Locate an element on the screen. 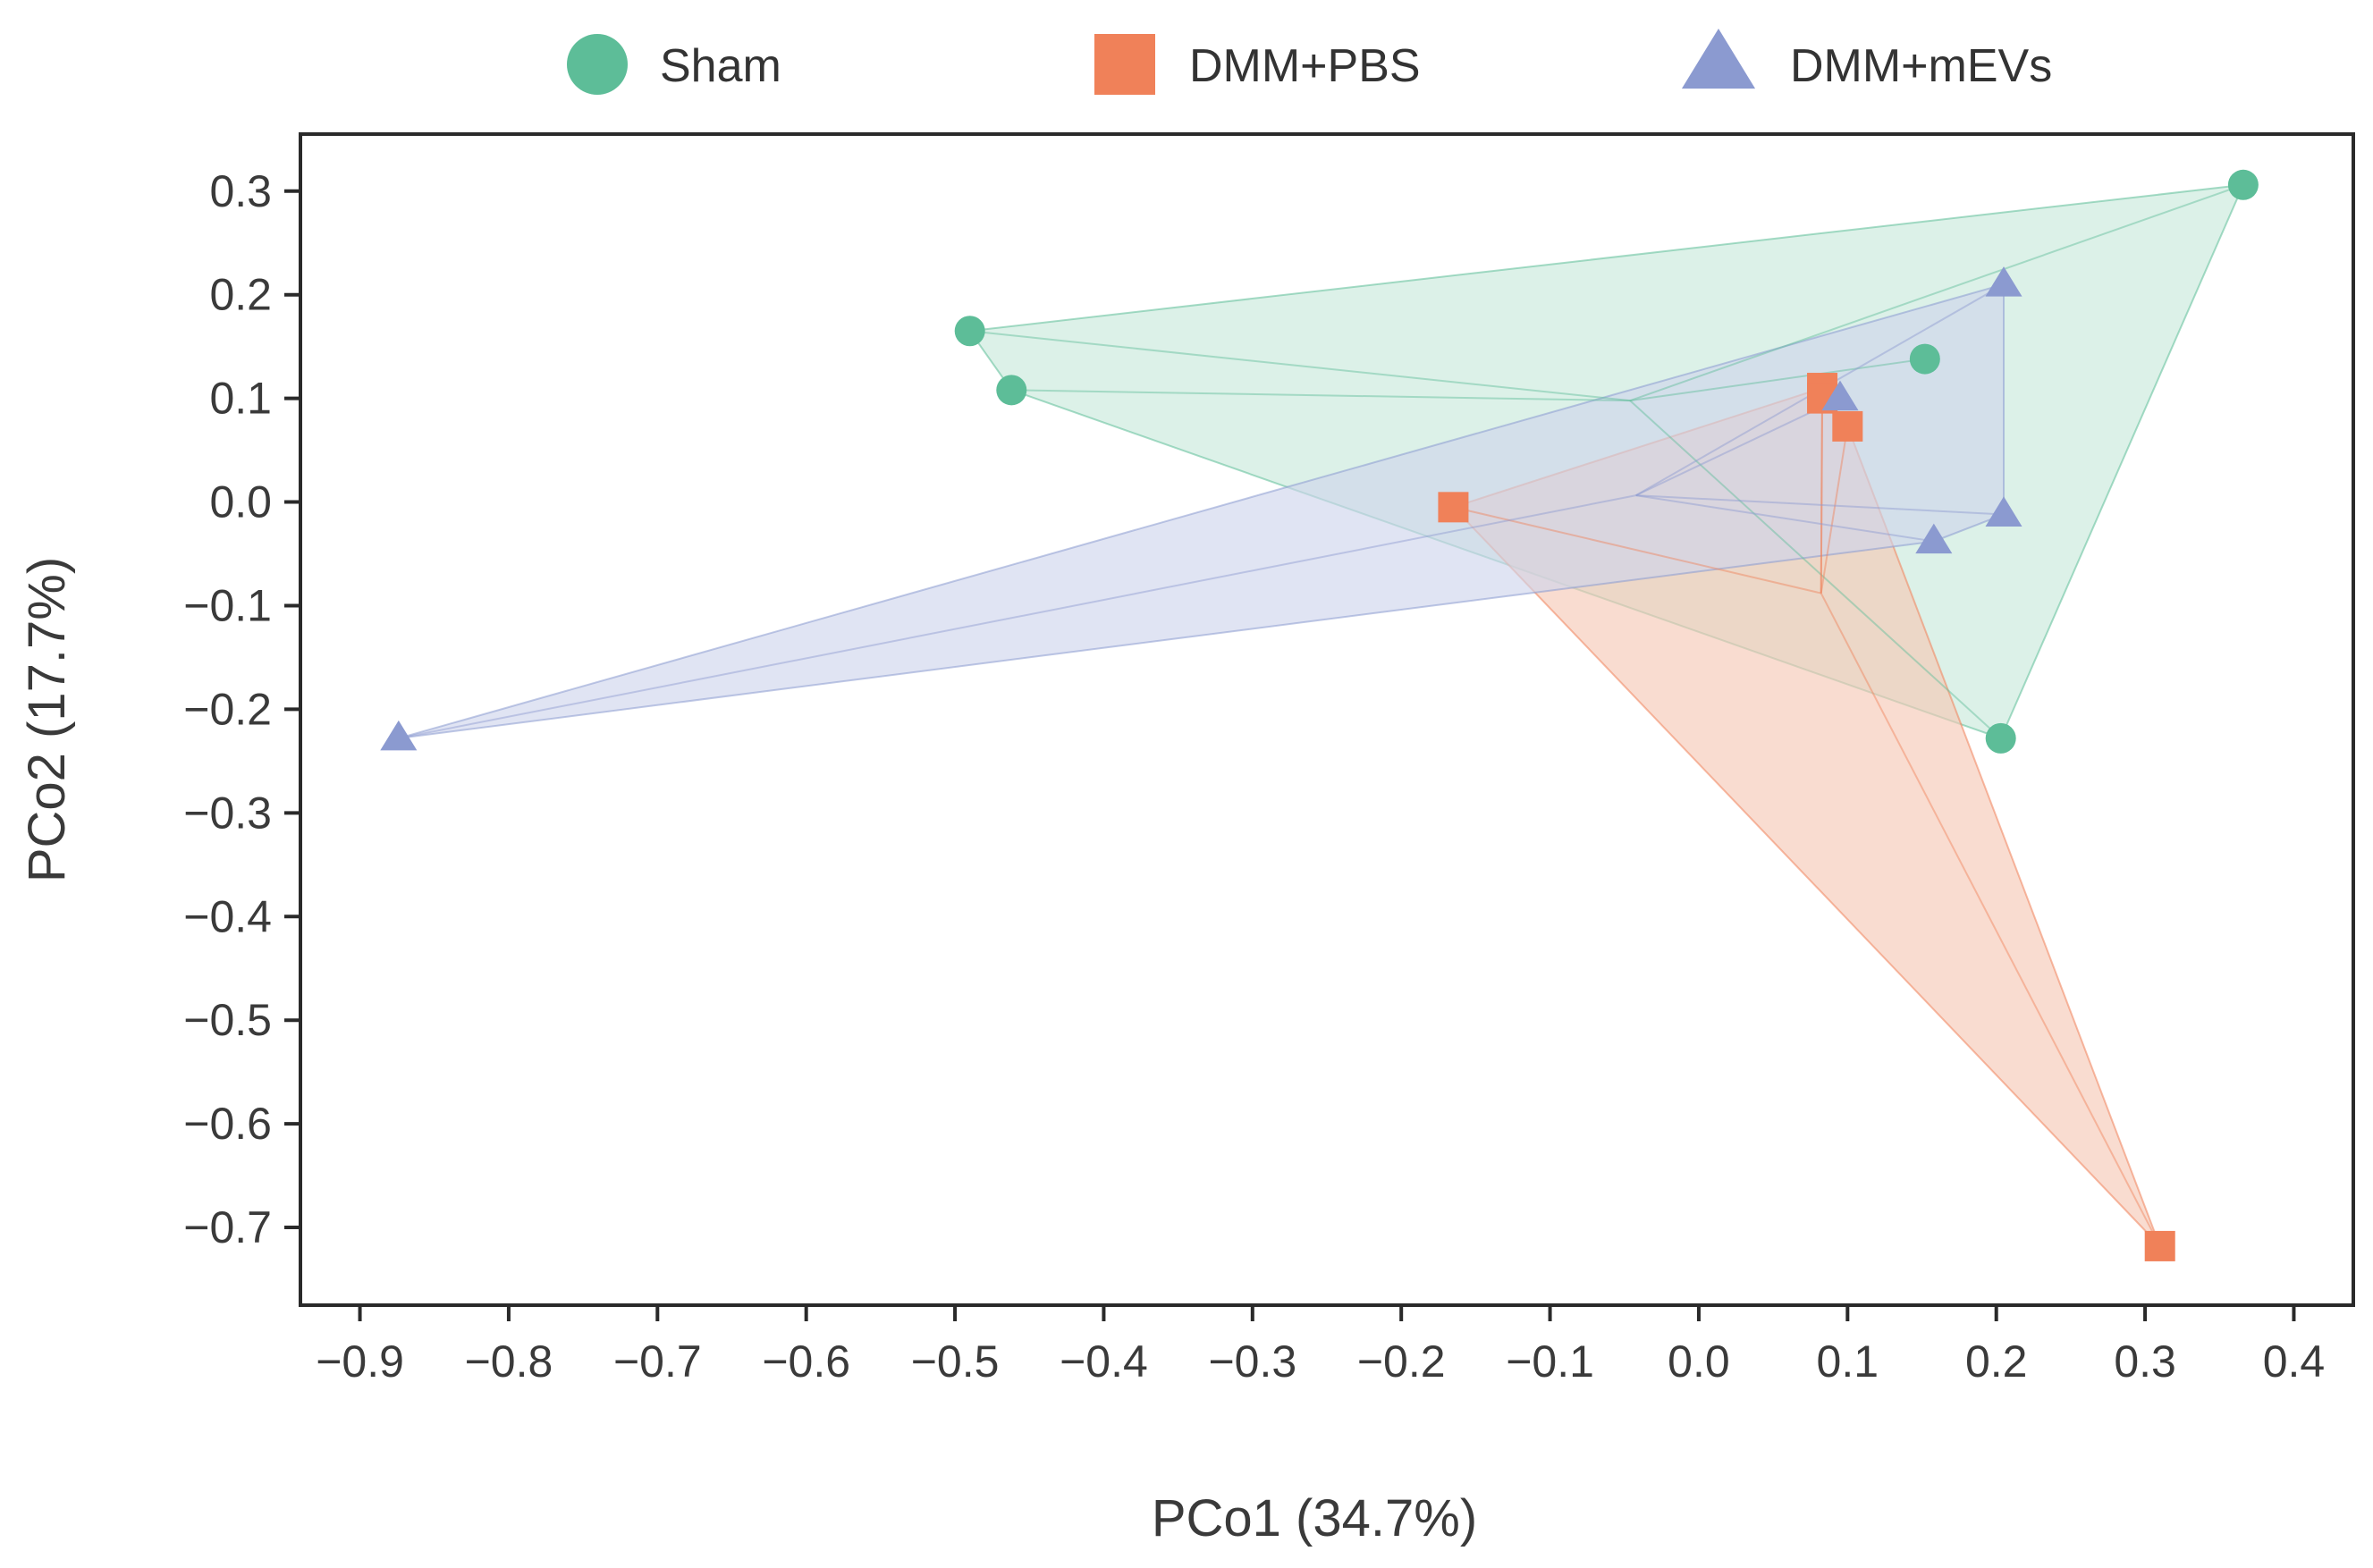  x-tick-label-6: −0.4 is located at coordinates (1104, 1361).